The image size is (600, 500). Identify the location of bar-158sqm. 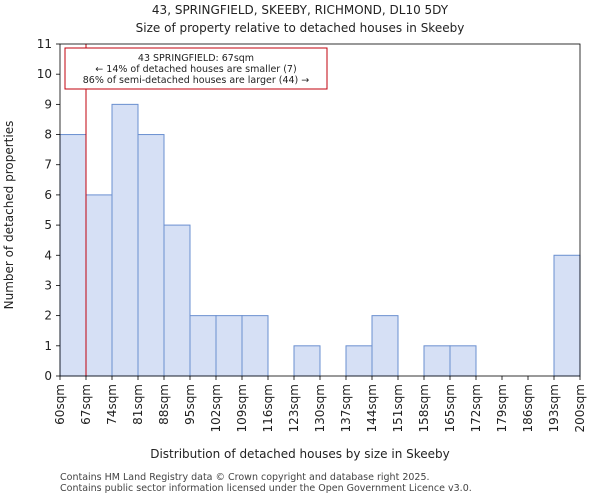
(437, 361).